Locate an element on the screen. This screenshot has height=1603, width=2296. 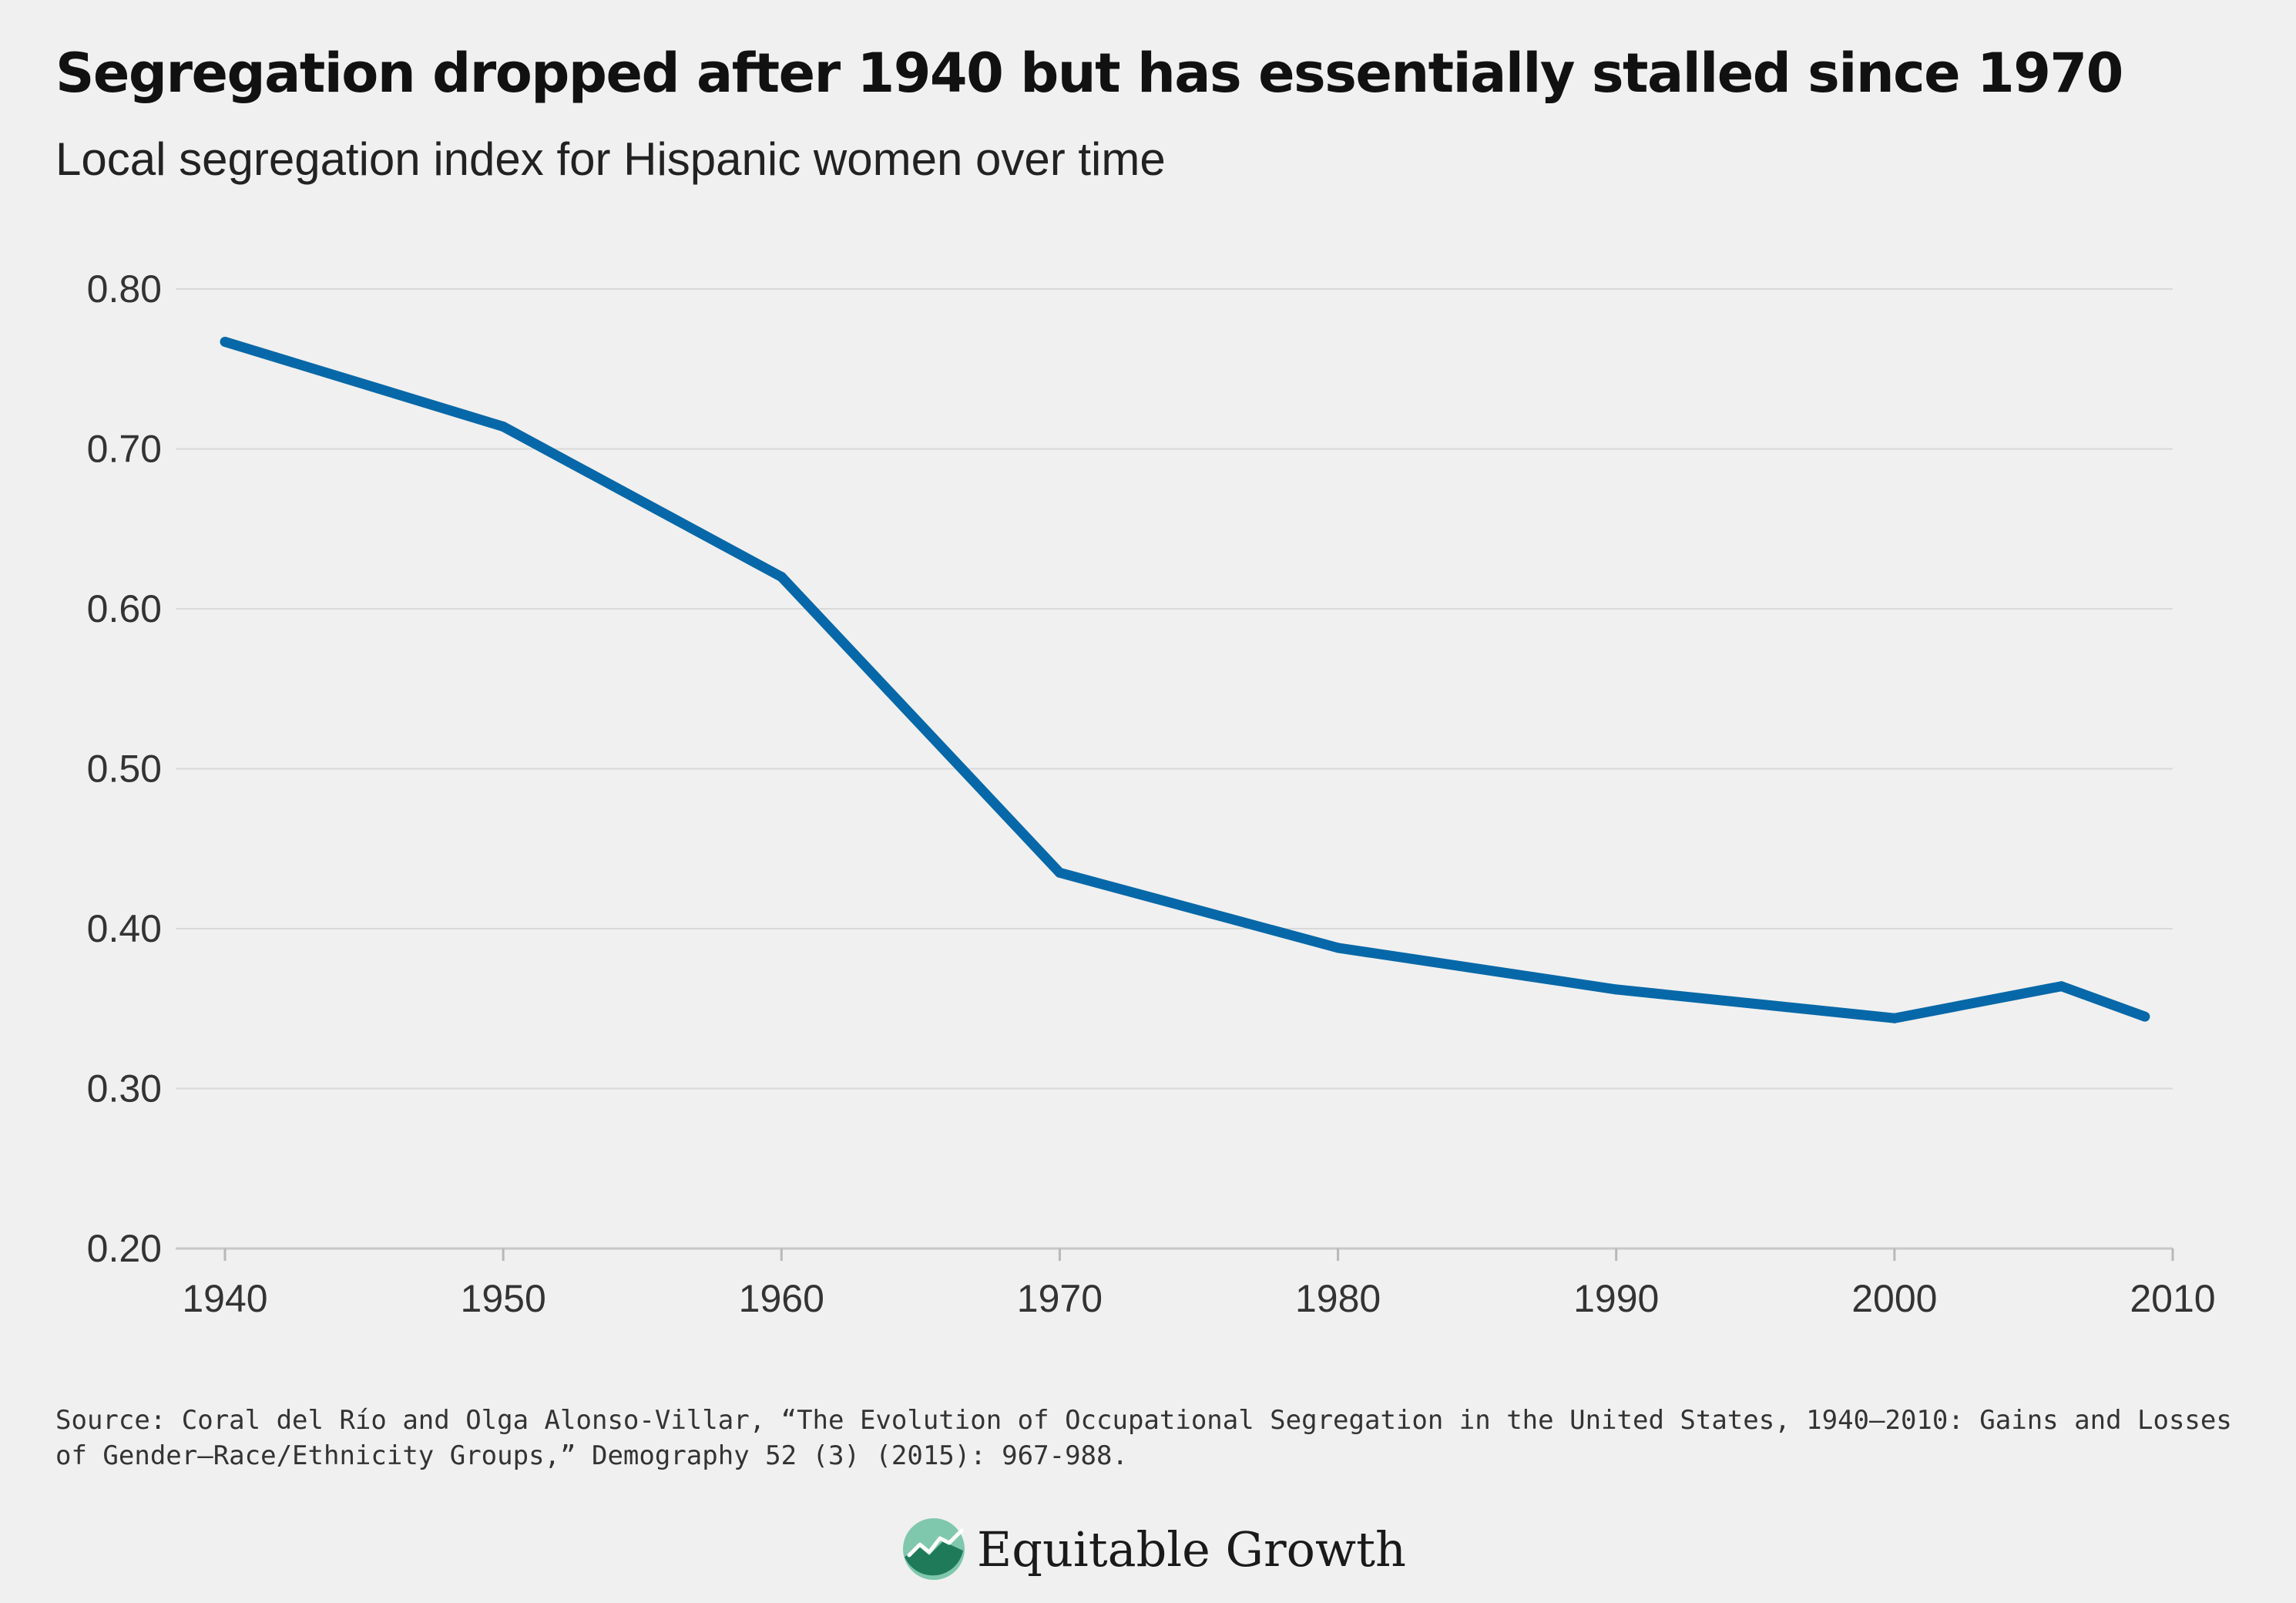
y-tick-label: 0.50 is located at coordinates (125, 769).